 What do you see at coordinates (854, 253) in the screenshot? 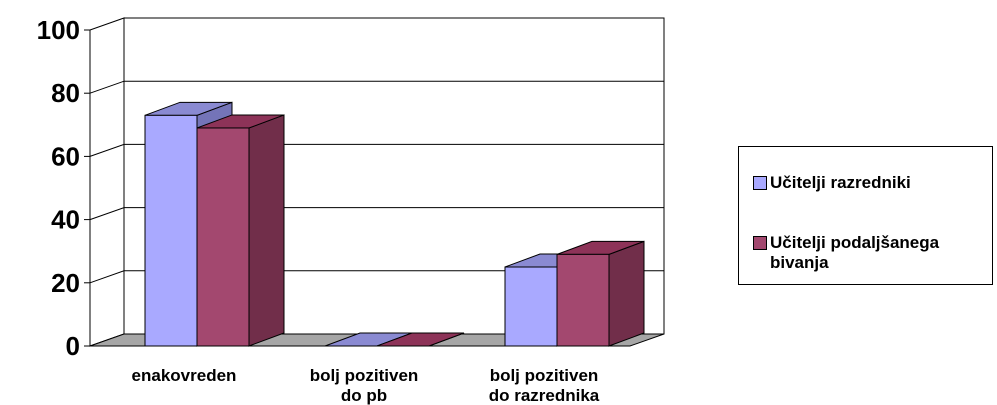
I see `legend-label-podaljsano-bivanje: Učitelji podaljšanega bivanja` at bounding box center [854, 253].